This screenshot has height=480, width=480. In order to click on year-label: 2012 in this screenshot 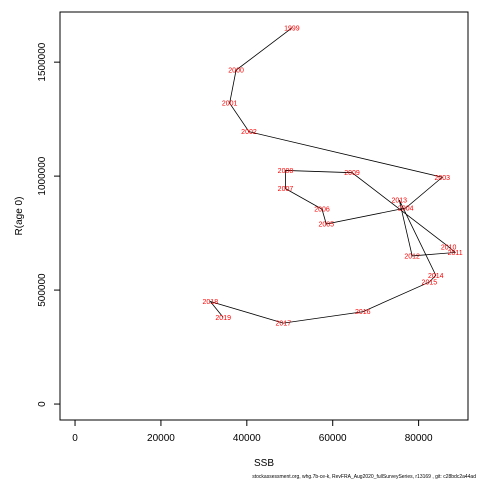, I will do `click(412, 256)`.